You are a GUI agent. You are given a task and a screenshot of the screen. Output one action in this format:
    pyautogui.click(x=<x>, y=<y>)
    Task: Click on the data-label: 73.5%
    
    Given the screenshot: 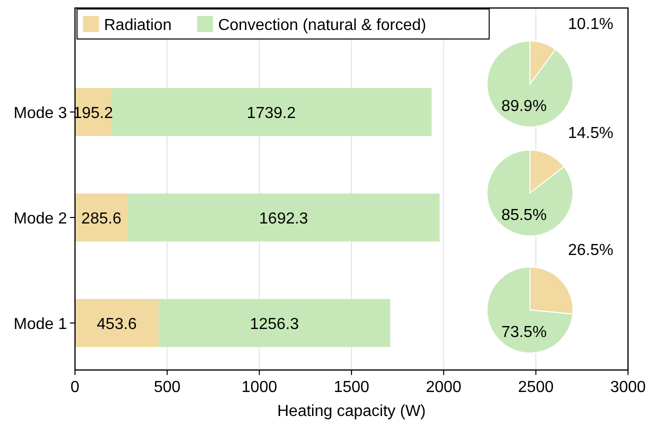 What is the action you would take?
    pyautogui.click(x=524, y=332)
    